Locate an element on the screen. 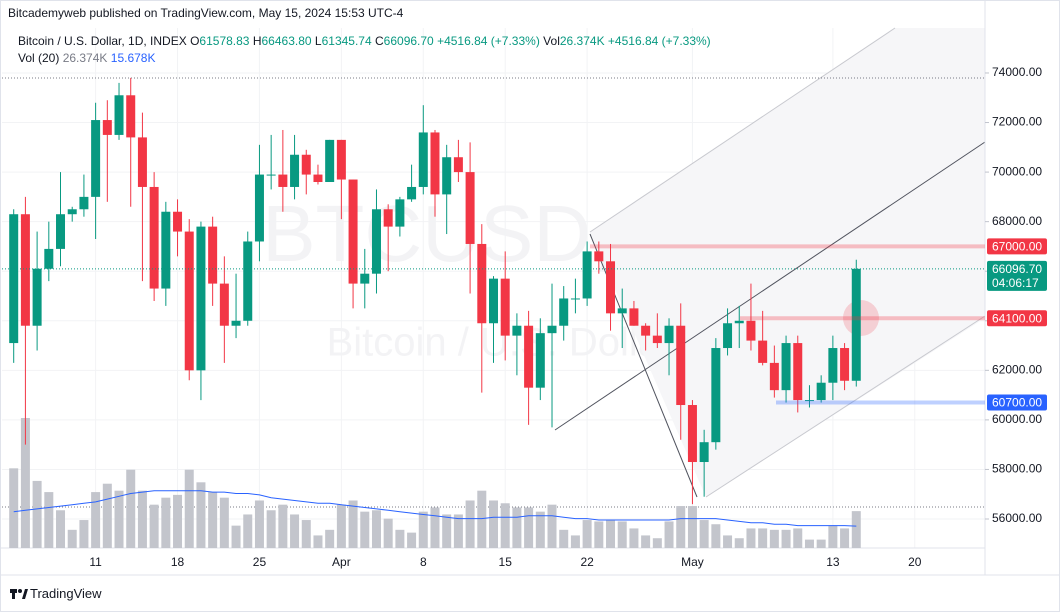  legend-value: 61578.83 is located at coordinates (224, 41).